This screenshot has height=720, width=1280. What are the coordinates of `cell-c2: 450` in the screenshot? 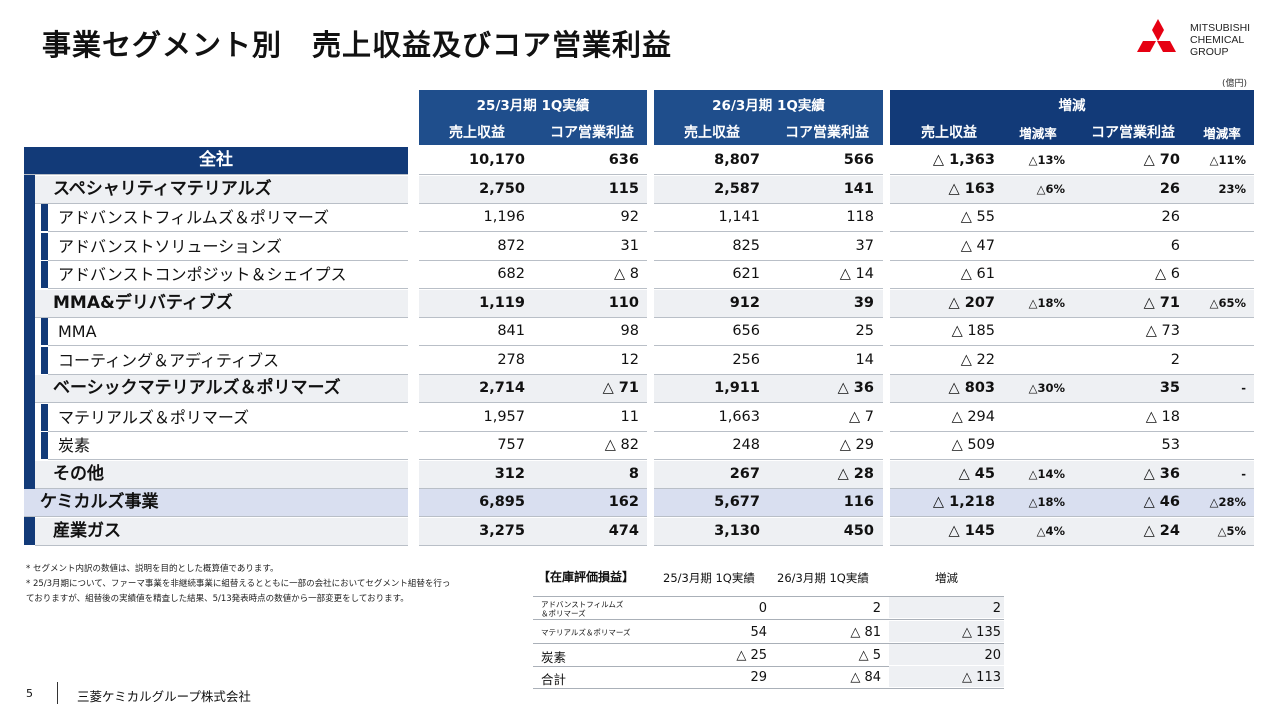 It's located at (858, 530).